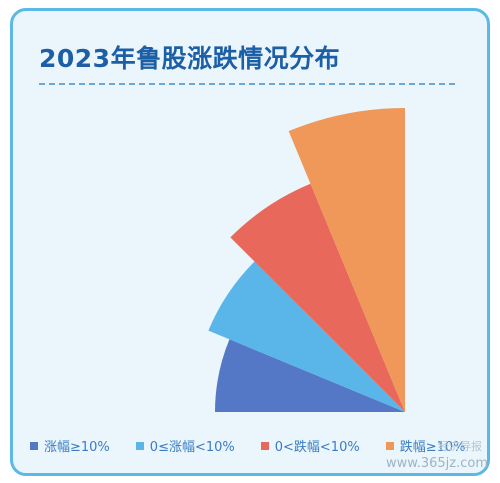  Describe the element at coordinates (317, 447) in the screenshot. I see `legend-label: 0<跌幅<10%` at that location.